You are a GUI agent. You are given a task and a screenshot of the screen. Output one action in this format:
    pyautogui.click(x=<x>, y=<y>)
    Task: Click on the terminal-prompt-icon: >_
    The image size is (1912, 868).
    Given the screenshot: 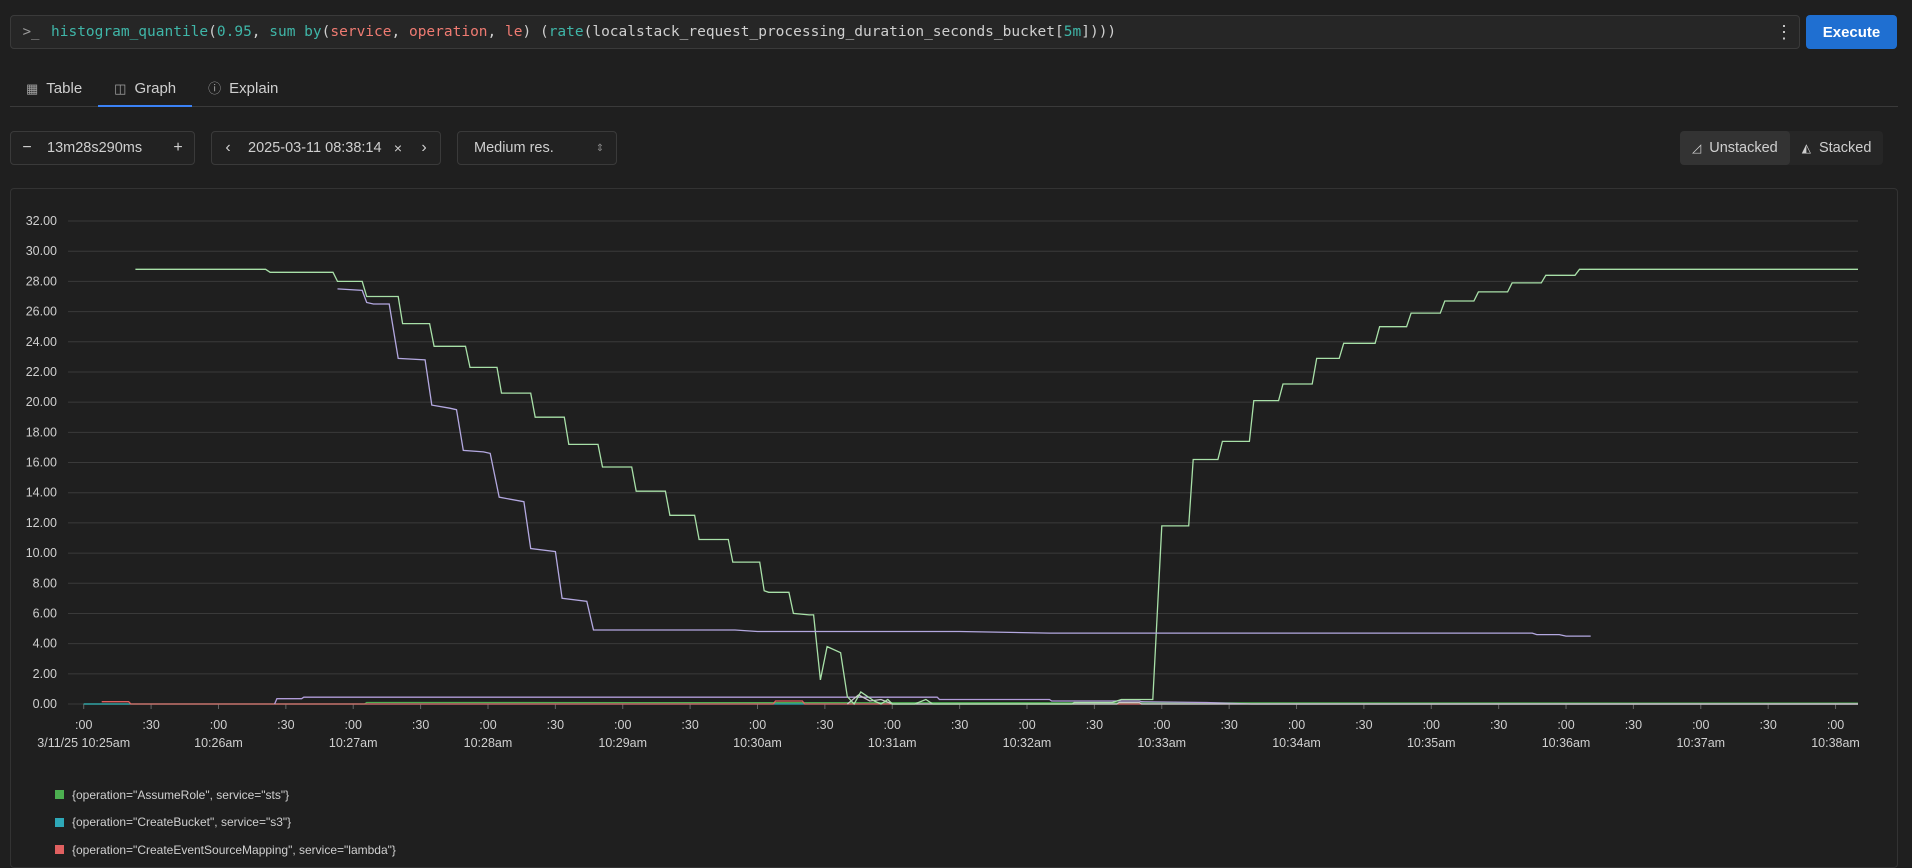 What is the action you would take?
    pyautogui.click(x=31, y=32)
    